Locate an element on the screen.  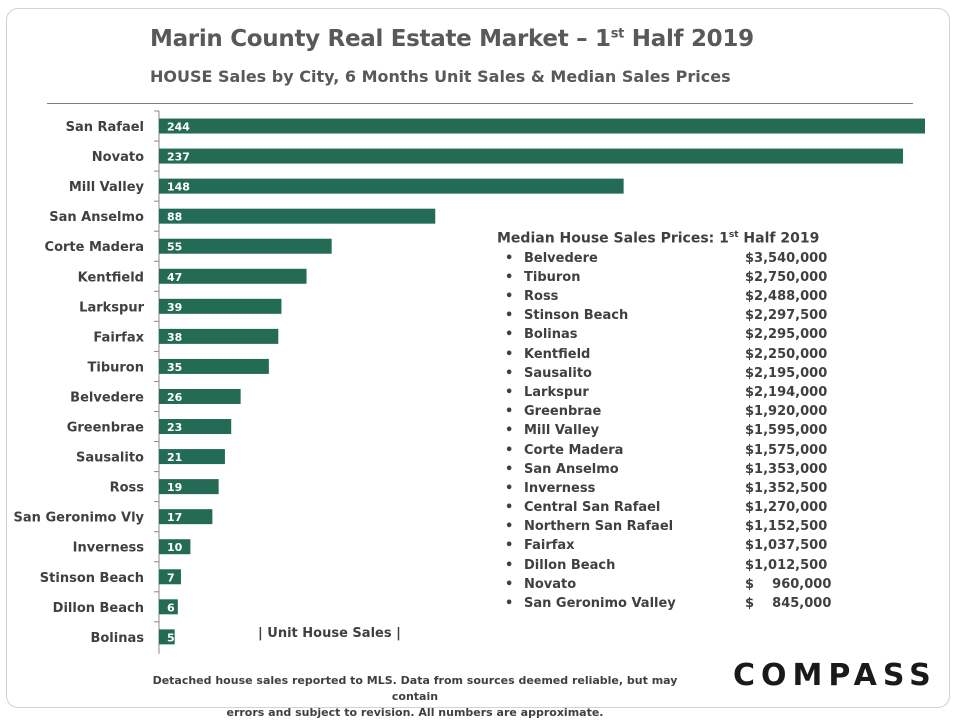
median-city: Bolinas is located at coordinates (551, 335).